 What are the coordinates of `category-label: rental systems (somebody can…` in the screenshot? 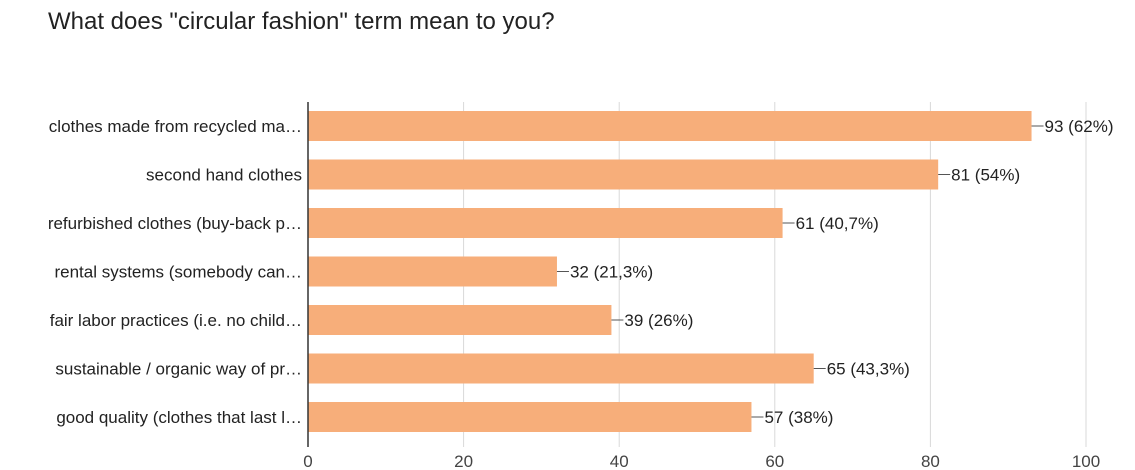 It's located at (178, 272).